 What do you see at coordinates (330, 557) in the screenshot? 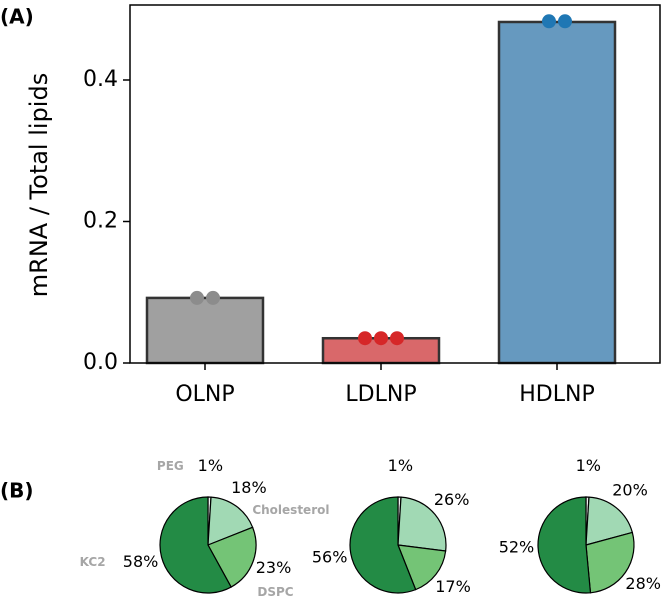
I see `pie-value-label: 56%` at bounding box center [330, 557].